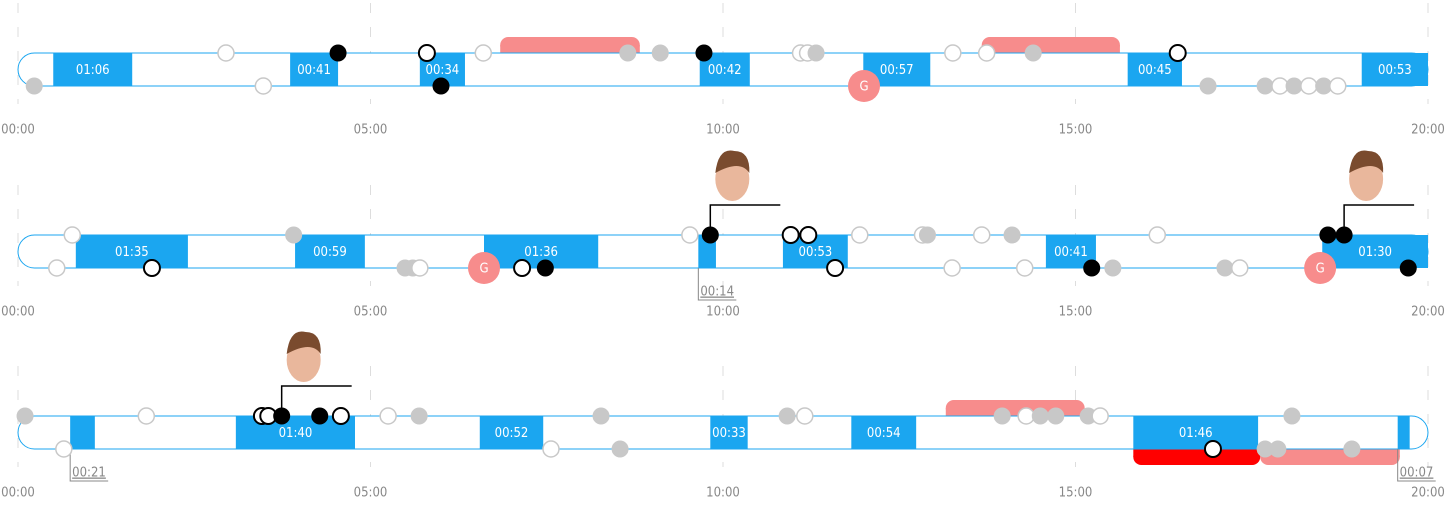  Describe the element at coordinates (1196, 433) in the screenshot. I see `shift-label: 01:46` at that location.